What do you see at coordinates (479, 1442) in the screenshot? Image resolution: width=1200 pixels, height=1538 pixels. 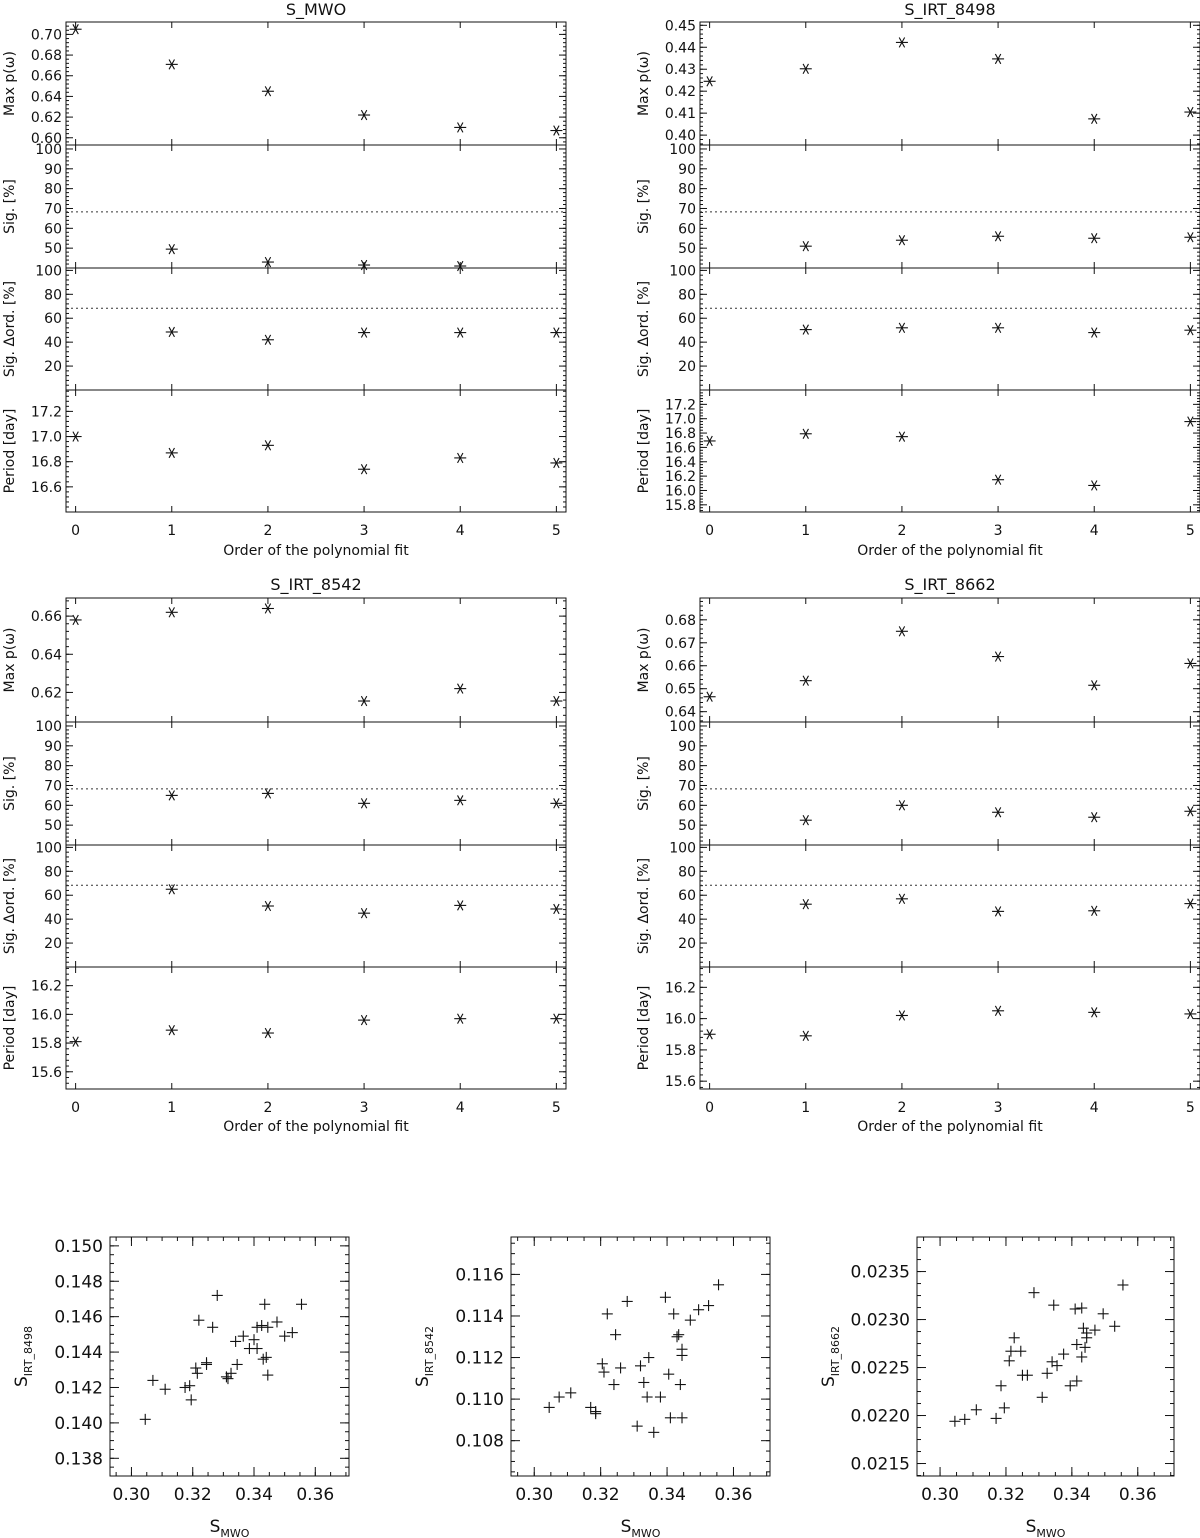 I see `y-tick-label: 0.108` at bounding box center [479, 1442].